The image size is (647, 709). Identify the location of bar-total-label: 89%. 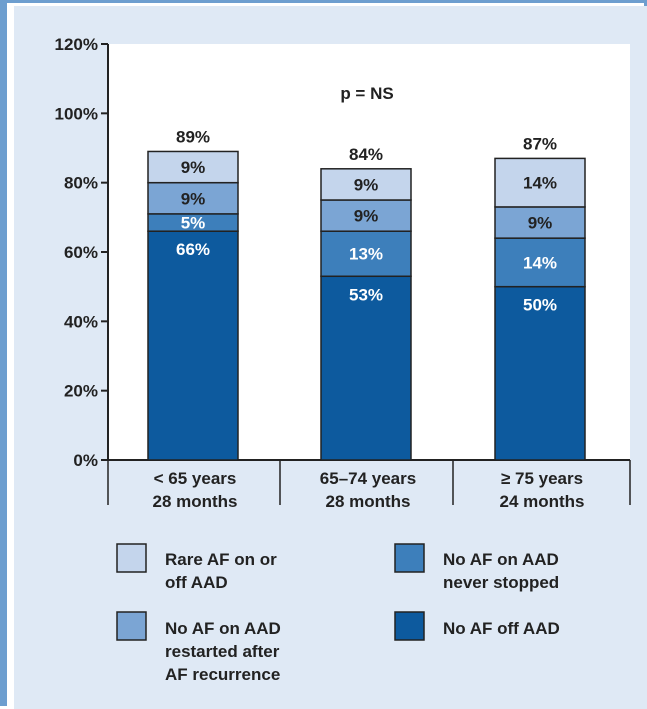
(193, 136).